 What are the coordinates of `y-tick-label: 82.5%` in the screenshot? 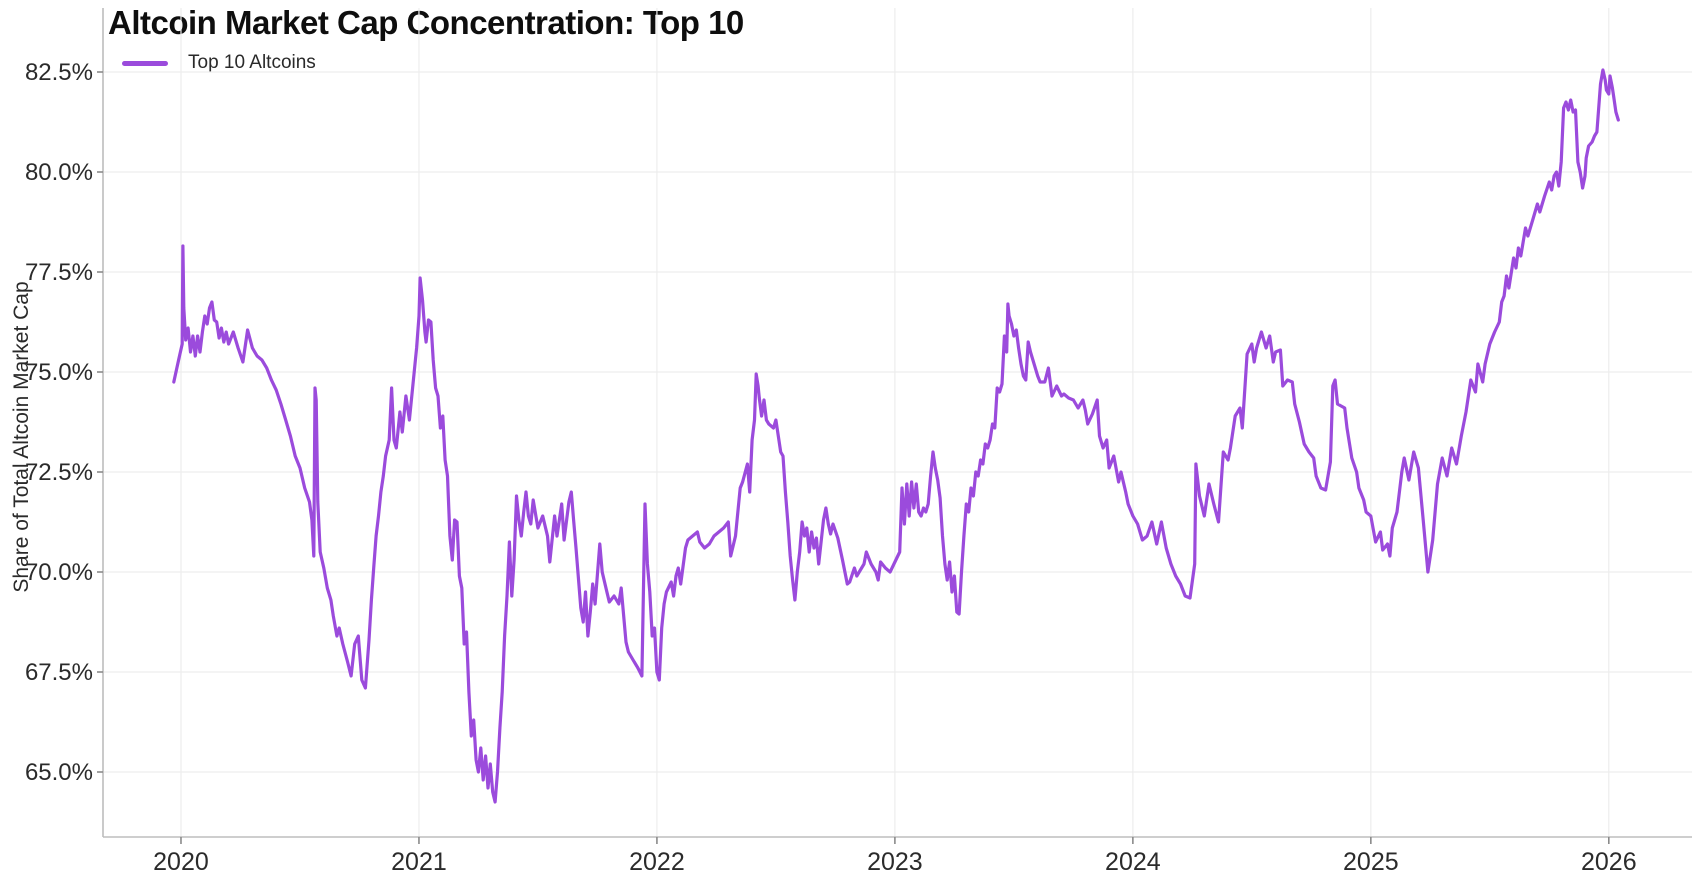 It's located at (59, 72).